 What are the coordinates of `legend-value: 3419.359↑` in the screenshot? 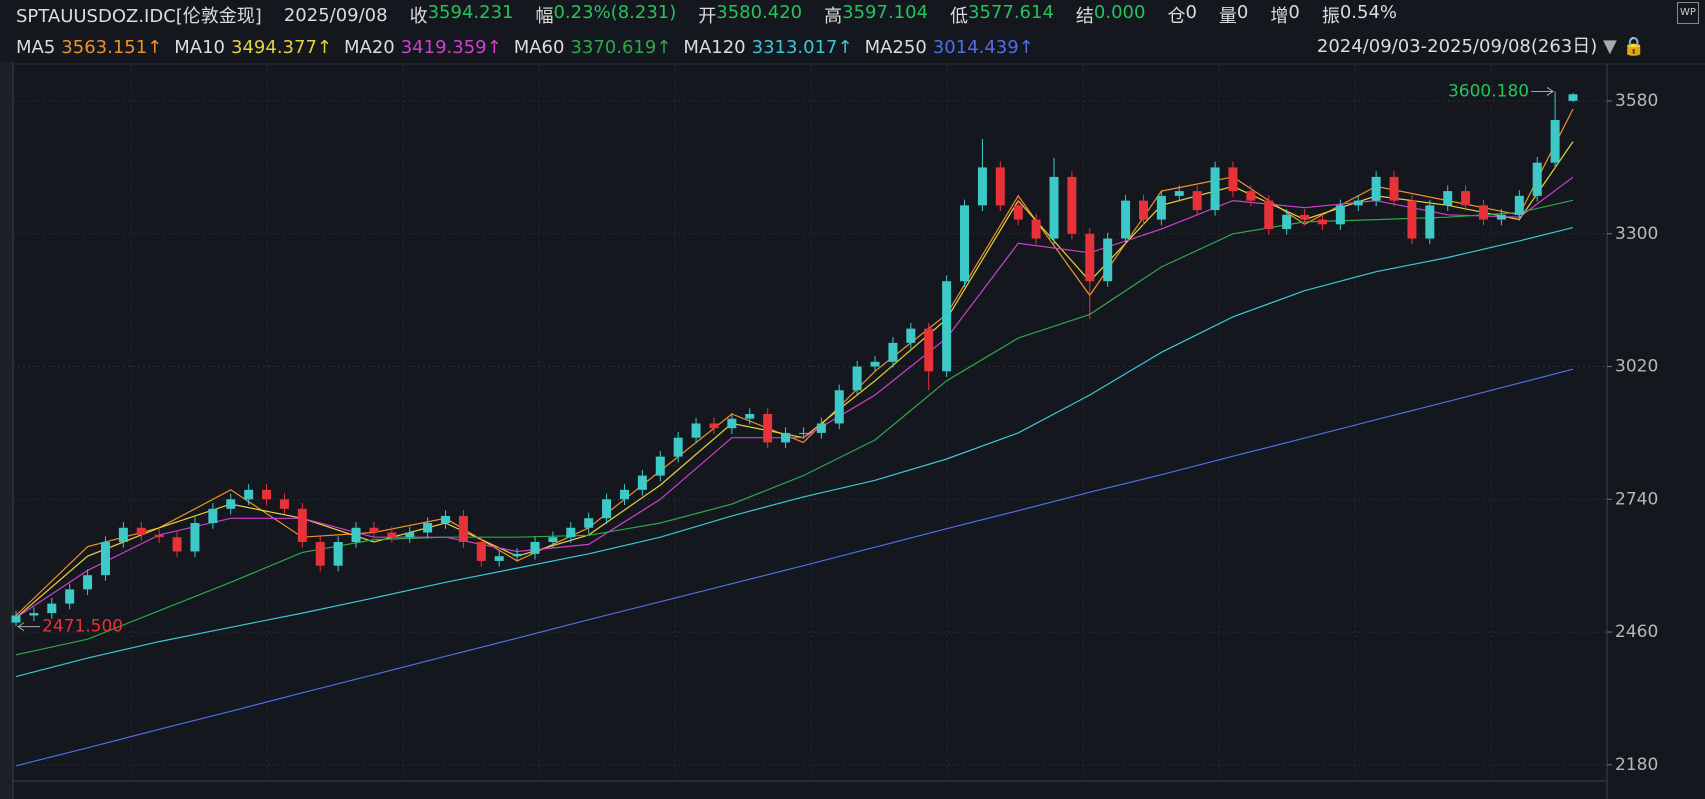 It's located at (451, 47).